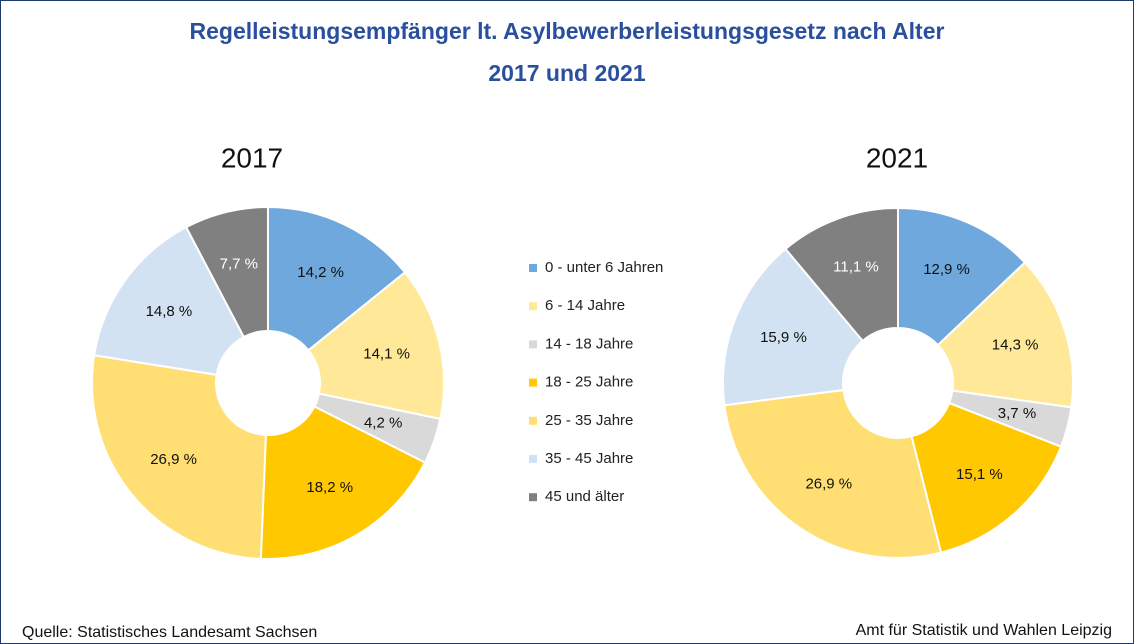  What do you see at coordinates (329, 487) in the screenshot?
I see `data-label: 18,2 %` at bounding box center [329, 487].